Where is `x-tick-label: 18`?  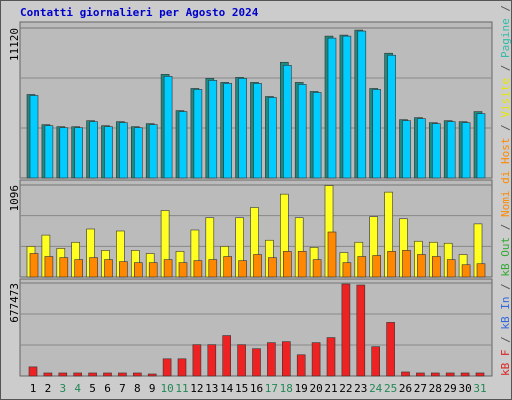 x-tick-label: 18 is located at coordinates (286, 388).